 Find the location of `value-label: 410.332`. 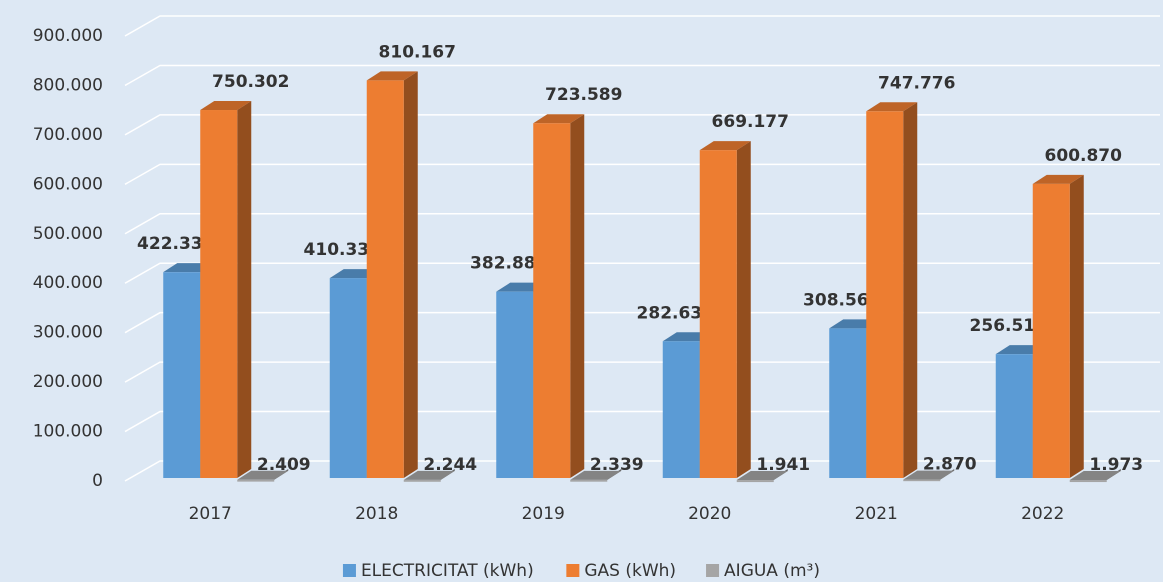

value-label: 410.332 is located at coordinates (342, 250).